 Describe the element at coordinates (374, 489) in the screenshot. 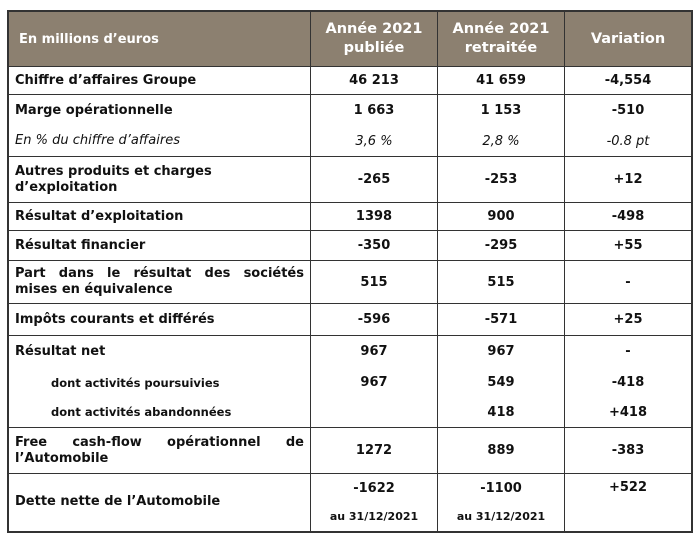

I see `published-value: -1622` at that location.